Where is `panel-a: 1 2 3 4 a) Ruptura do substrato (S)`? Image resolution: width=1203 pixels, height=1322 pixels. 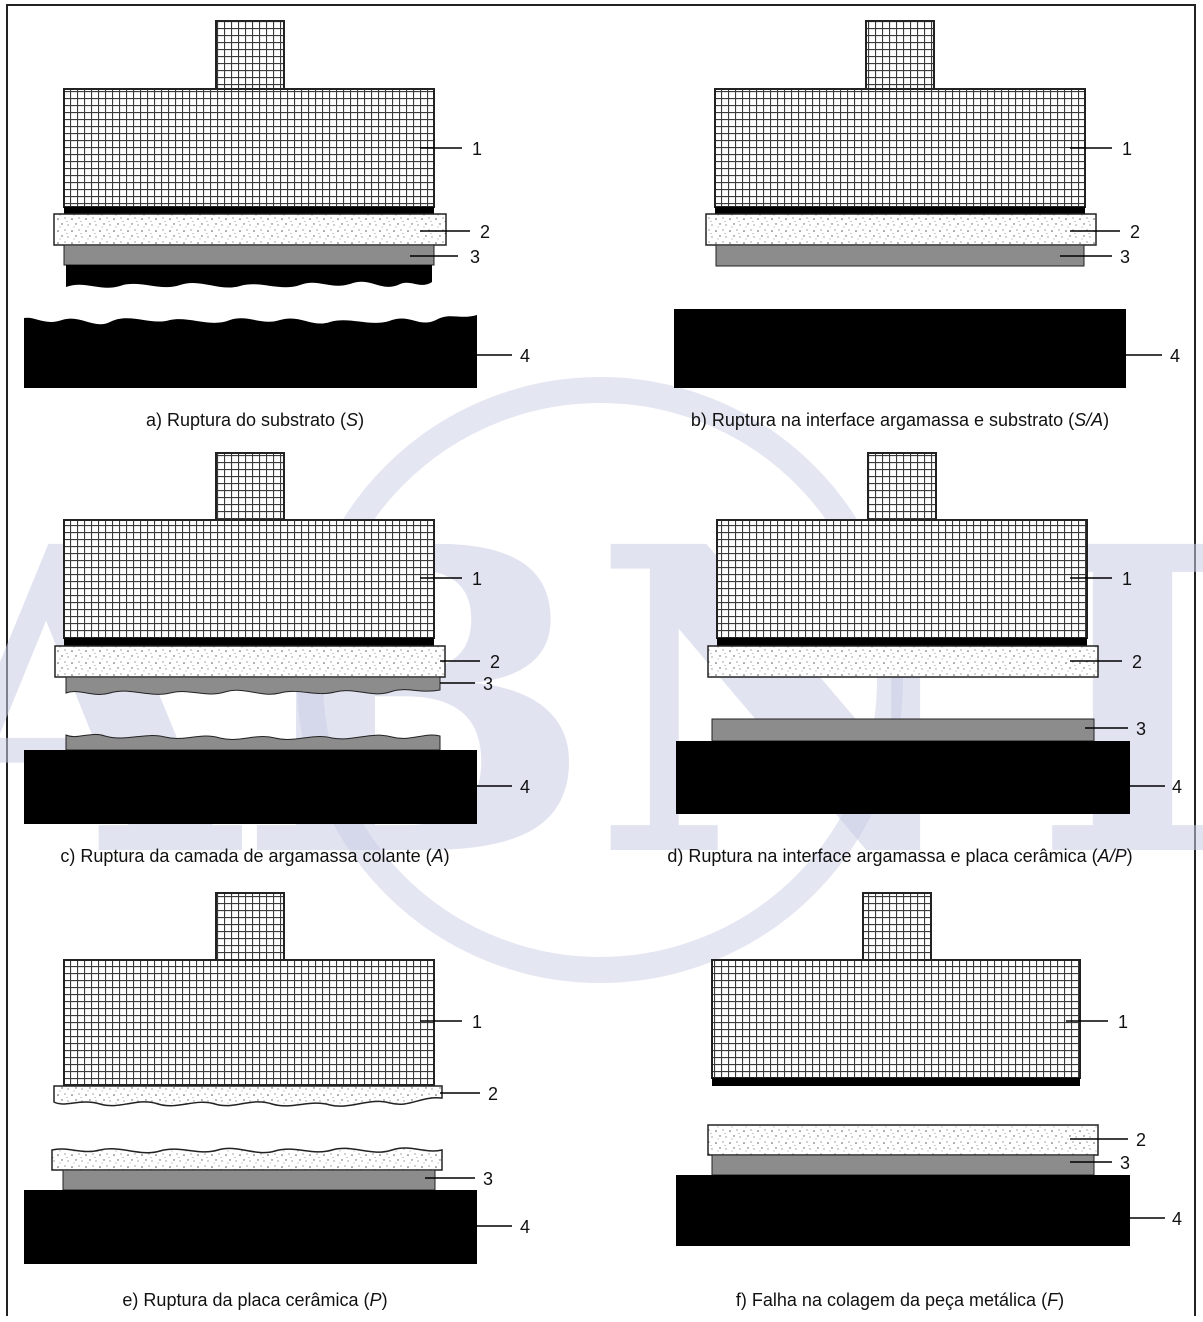 panel-a: 1 2 3 4 a) Ruptura do substrato (S) is located at coordinates (277, 225).